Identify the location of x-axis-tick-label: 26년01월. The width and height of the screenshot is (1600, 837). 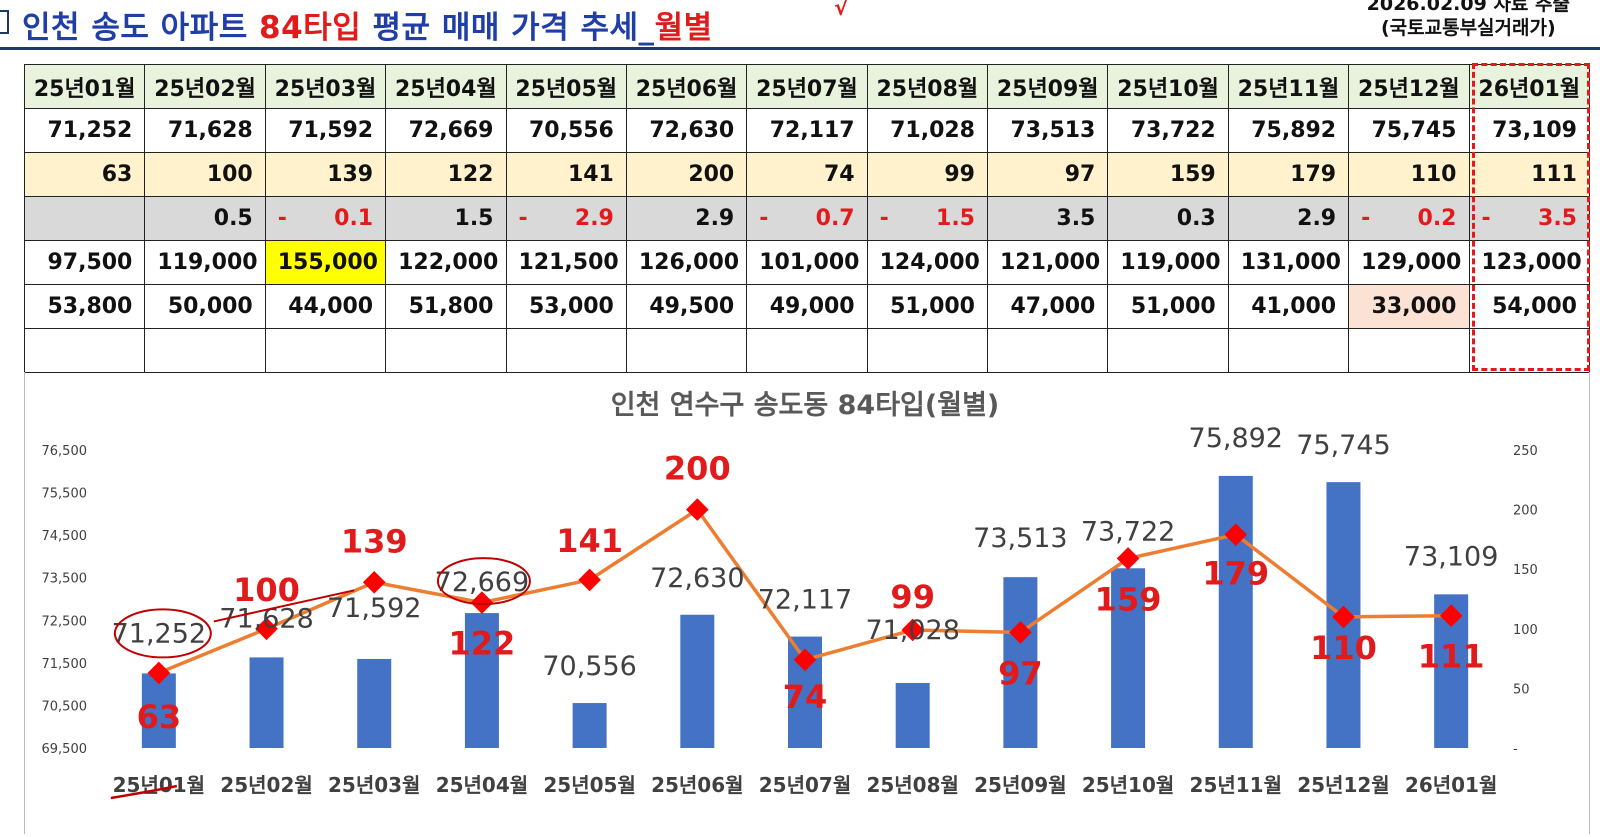
(1451, 785).